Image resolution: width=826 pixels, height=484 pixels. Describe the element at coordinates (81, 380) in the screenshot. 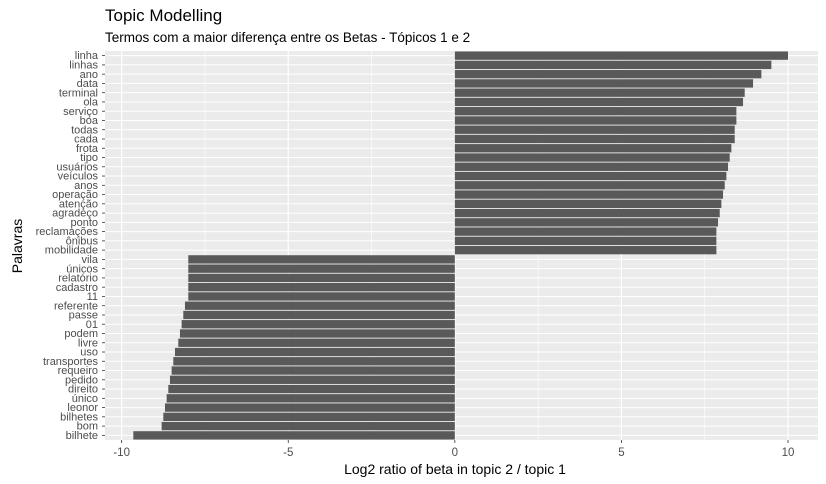

I see `y-tick-label: pedido` at that location.